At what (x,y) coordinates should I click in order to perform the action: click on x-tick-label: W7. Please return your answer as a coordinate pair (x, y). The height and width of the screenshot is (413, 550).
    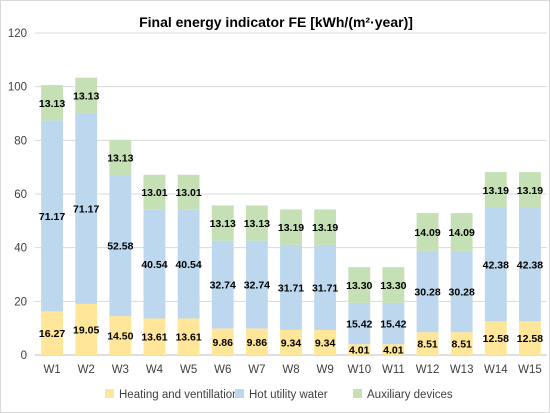
    Looking at the image, I should click on (256, 370).